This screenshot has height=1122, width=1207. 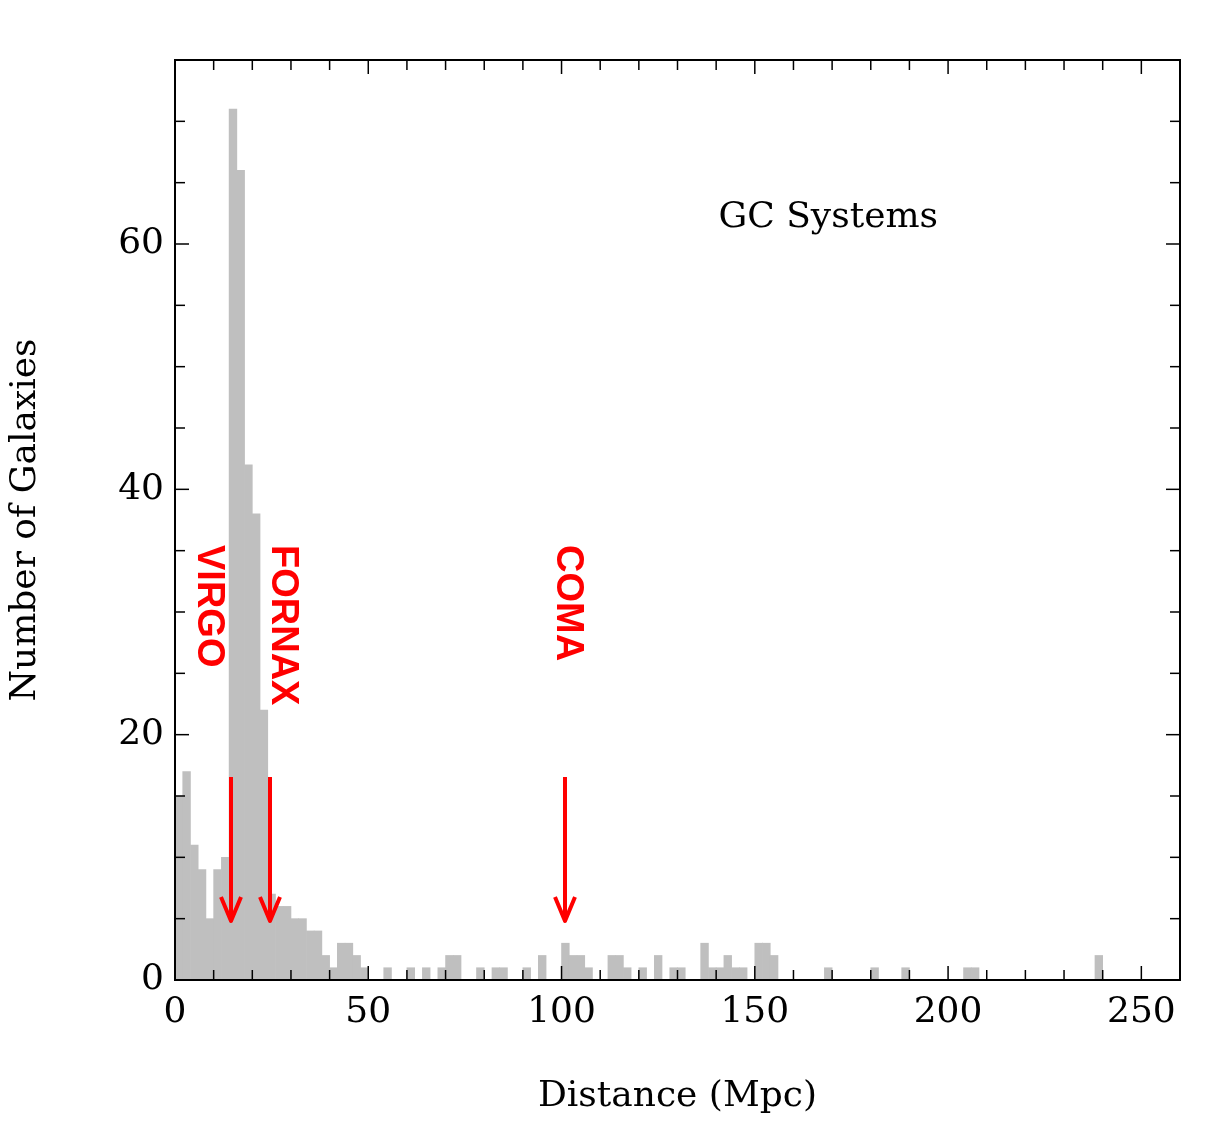 I want to click on x-tick-label: 150, so click(x=755, y=1009).